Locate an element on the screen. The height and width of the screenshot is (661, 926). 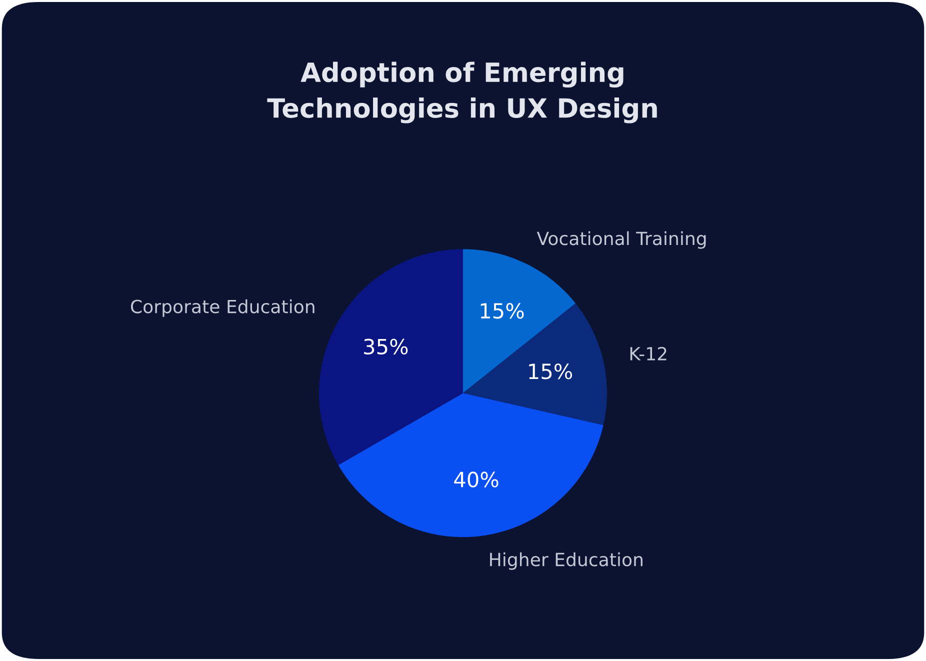
data-label: 40% is located at coordinates (476, 480).